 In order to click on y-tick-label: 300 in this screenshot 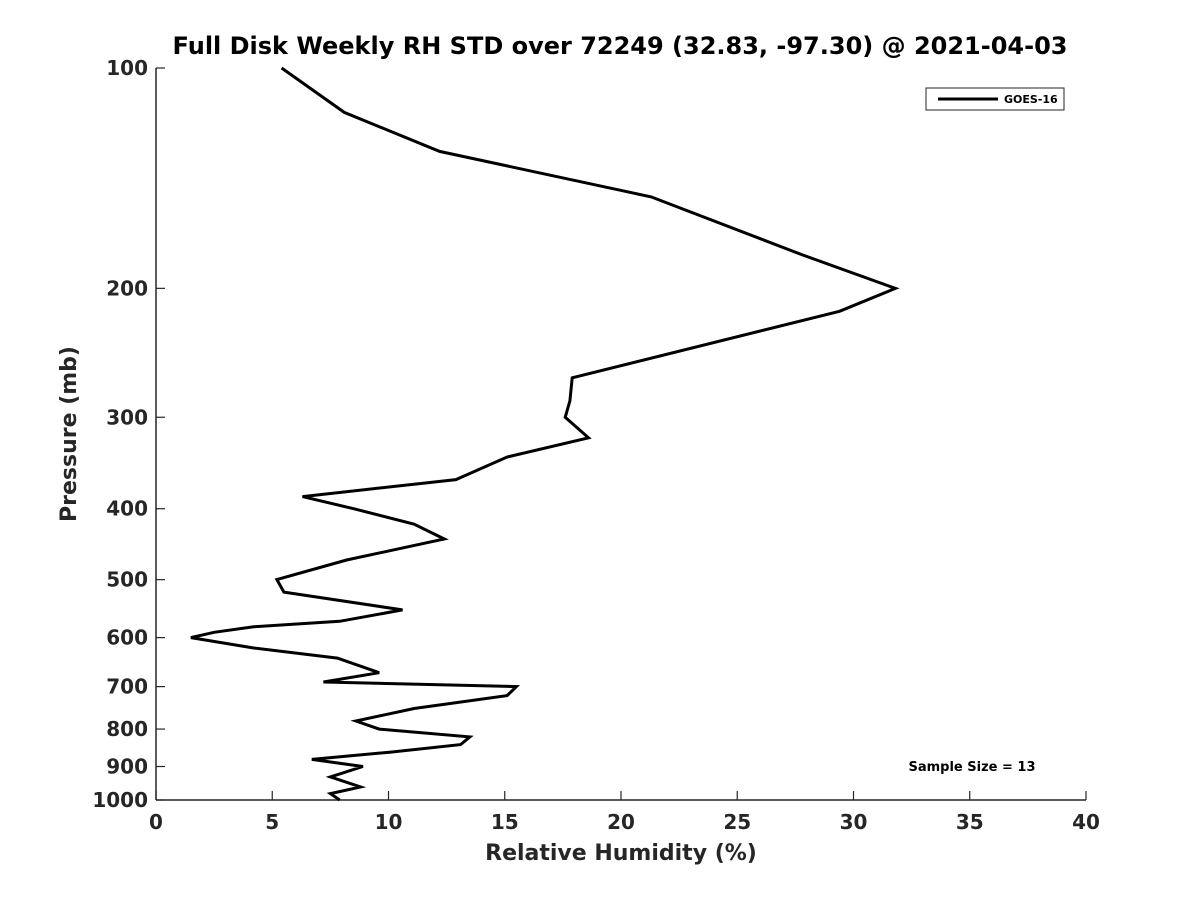, I will do `click(127, 417)`.